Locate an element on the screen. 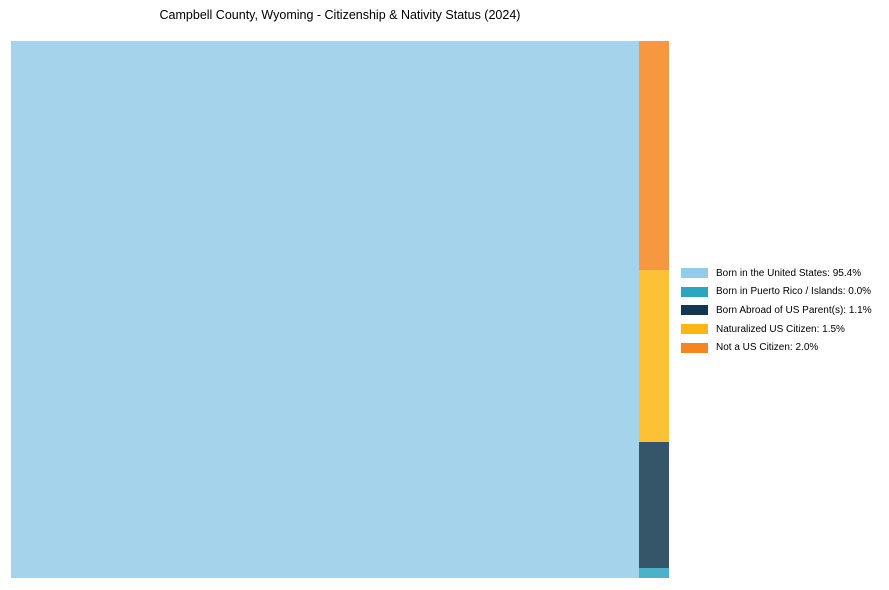 This screenshot has height=590, width=889. legend-label: Born in Puerto Rico / Islands: 0.0% is located at coordinates (794, 292).